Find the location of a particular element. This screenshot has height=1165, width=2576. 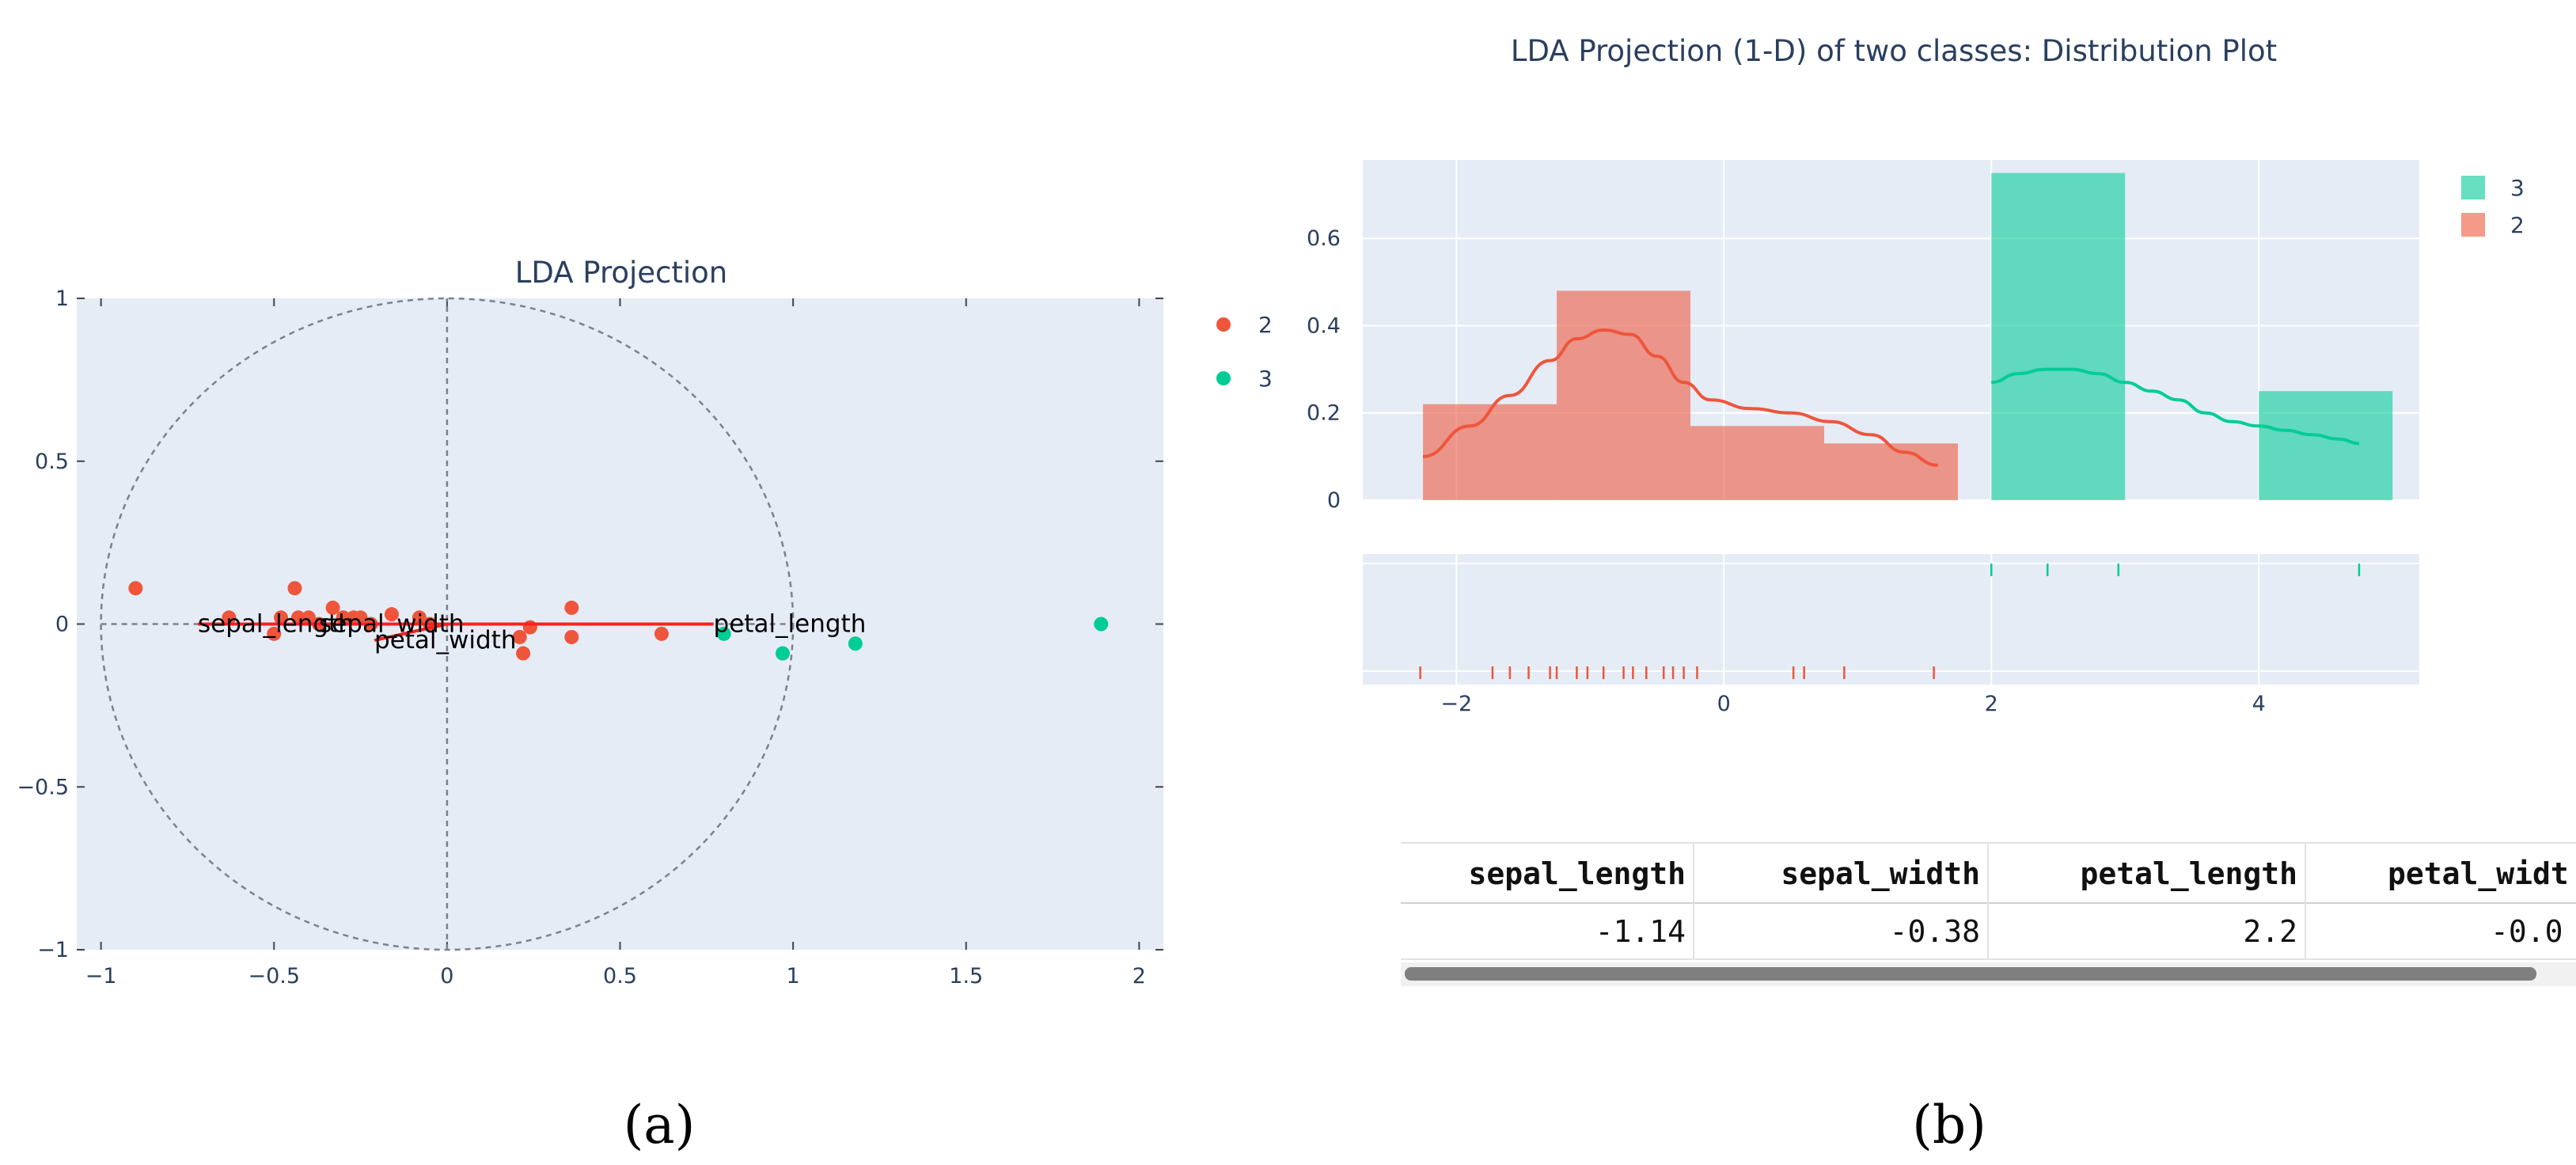

chart-a-legend: 23 is located at coordinates (1244, 352).